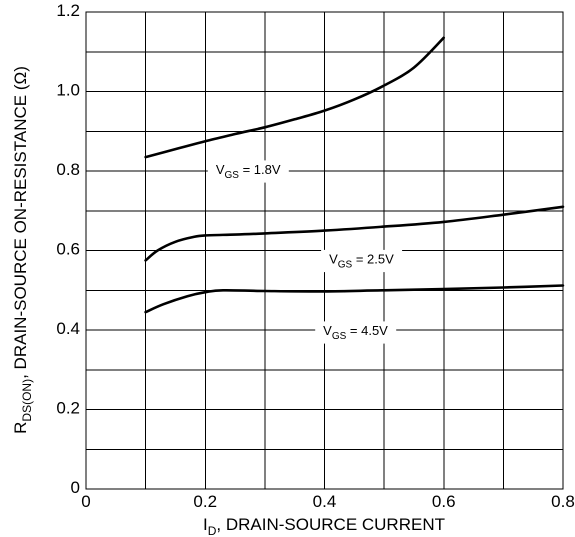 The height and width of the screenshot is (537, 575). I want to click on x-axis-label: ID, DRAIN-SOURCE CURRENT, so click(324, 526).